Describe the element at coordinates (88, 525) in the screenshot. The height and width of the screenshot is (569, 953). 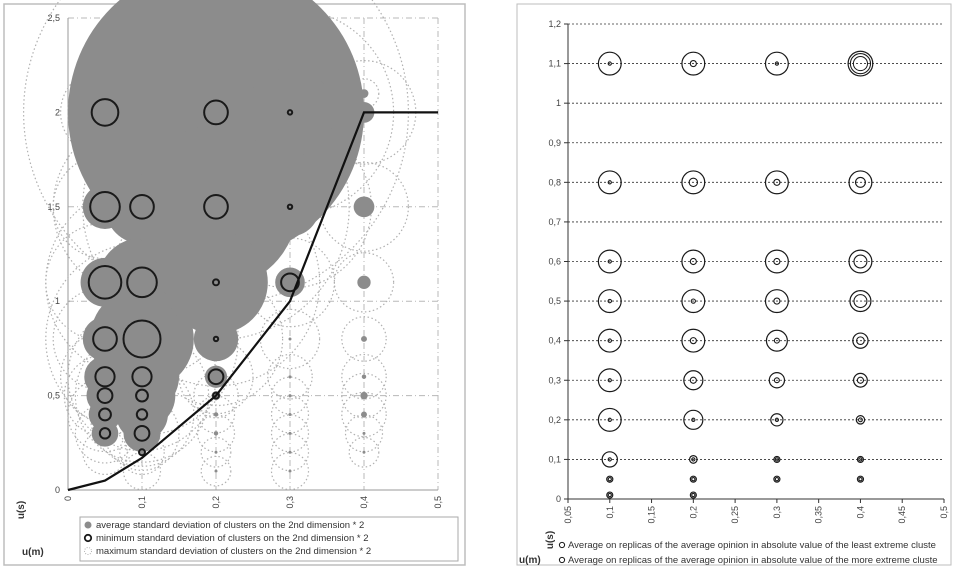
I see `legend-avg-marker` at that location.